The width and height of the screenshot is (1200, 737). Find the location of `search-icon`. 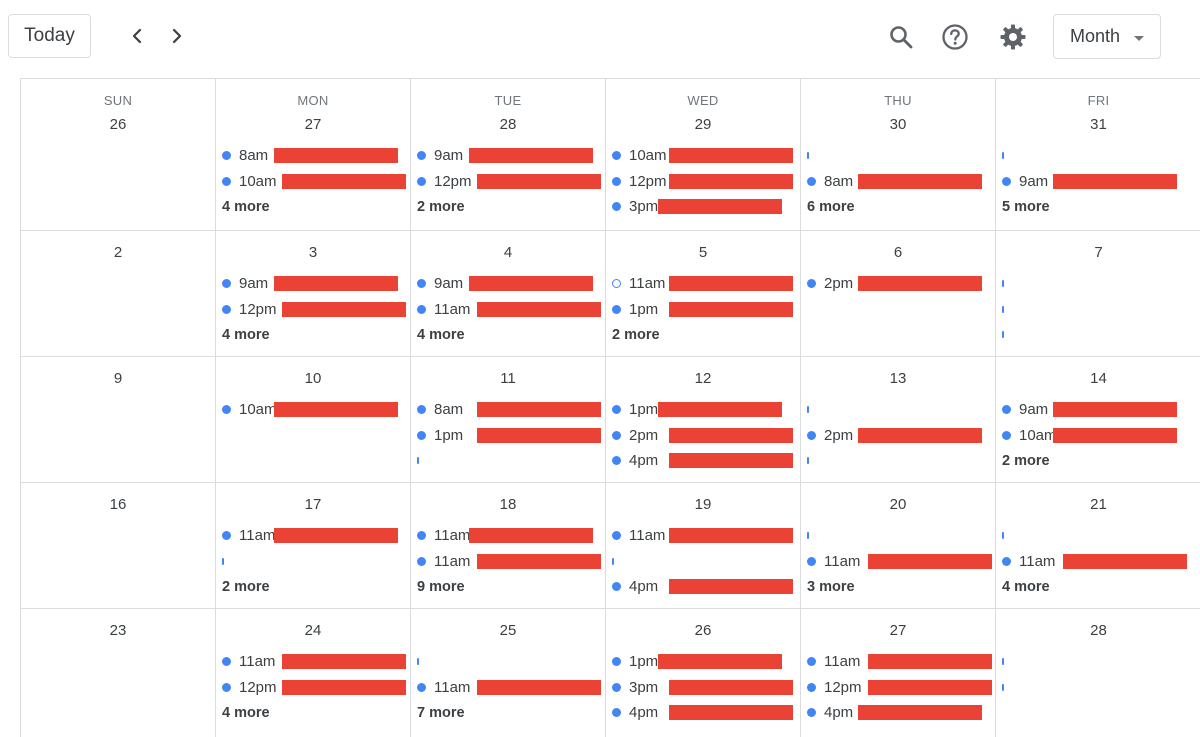

search-icon is located at coordinates (901, 37).